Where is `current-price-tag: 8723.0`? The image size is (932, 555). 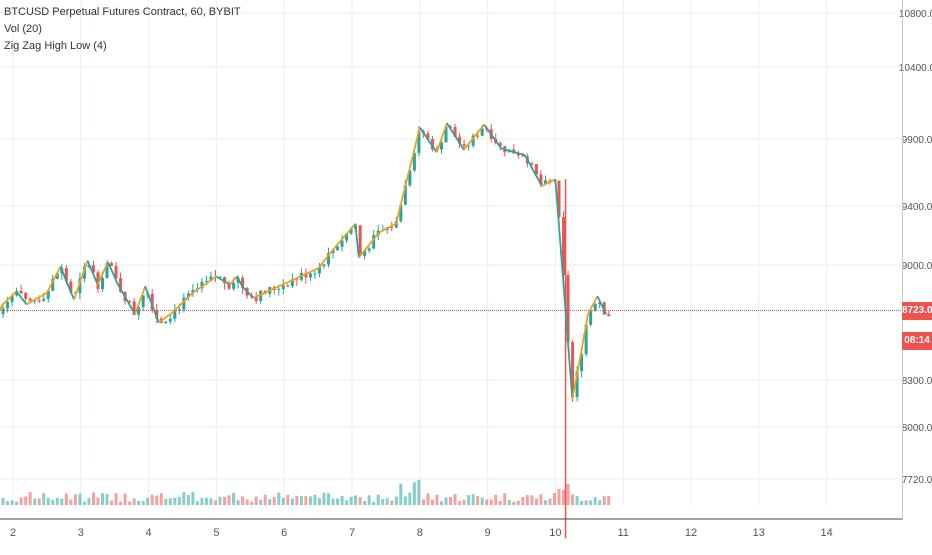 current-price-tag: 8723.0 is located at coordinates (917, 310).